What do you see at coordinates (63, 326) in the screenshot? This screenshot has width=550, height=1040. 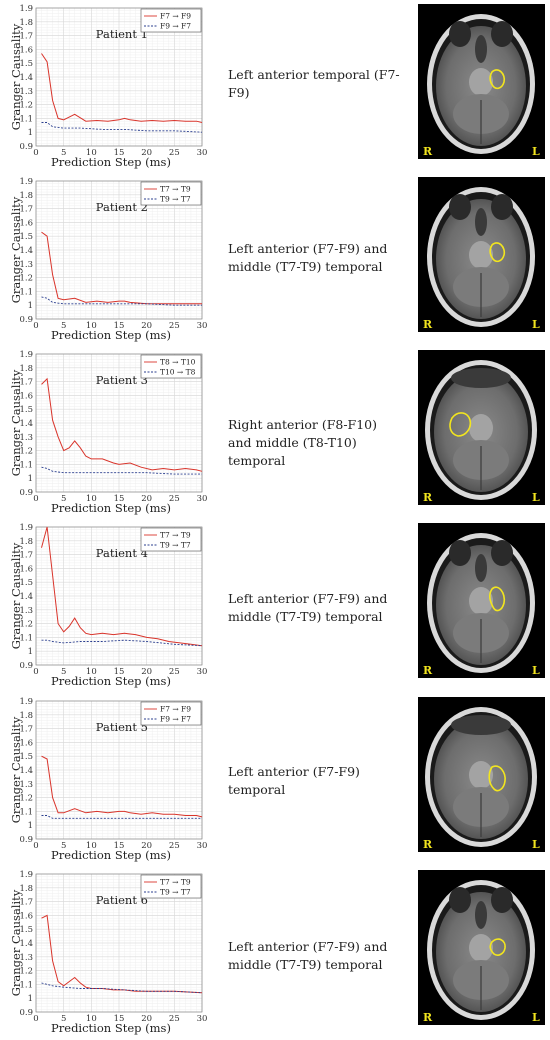 I see `x-tick-label: 5` at bounding box center [63, 326].